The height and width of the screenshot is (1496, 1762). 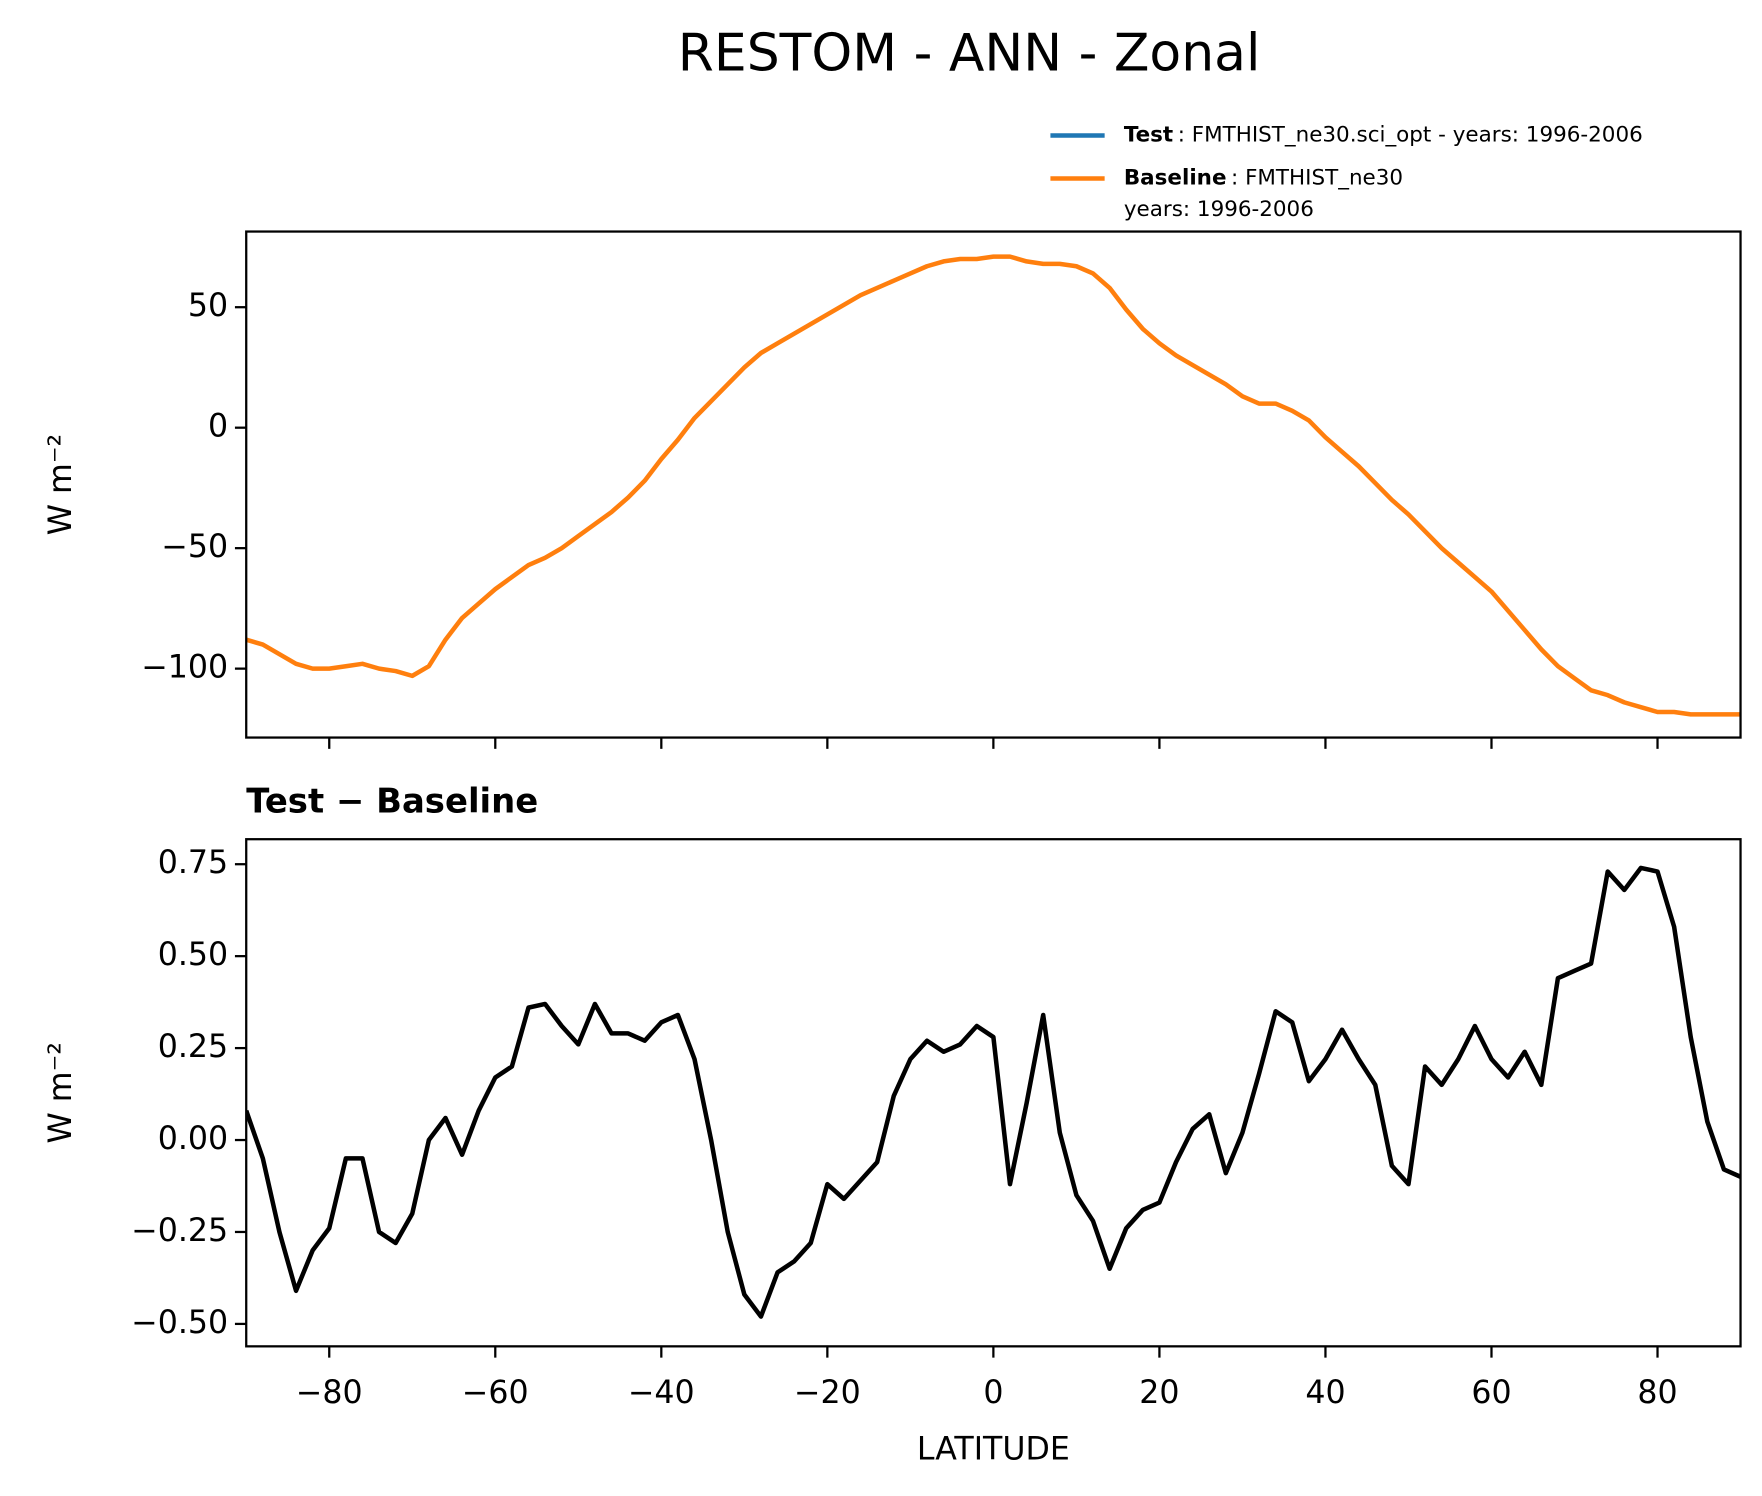 What do you see at coordinates (1219, 209) in the screenshot?
I see `legend-description-line: years: 1996-2006` at bounding box center [1219, 209].